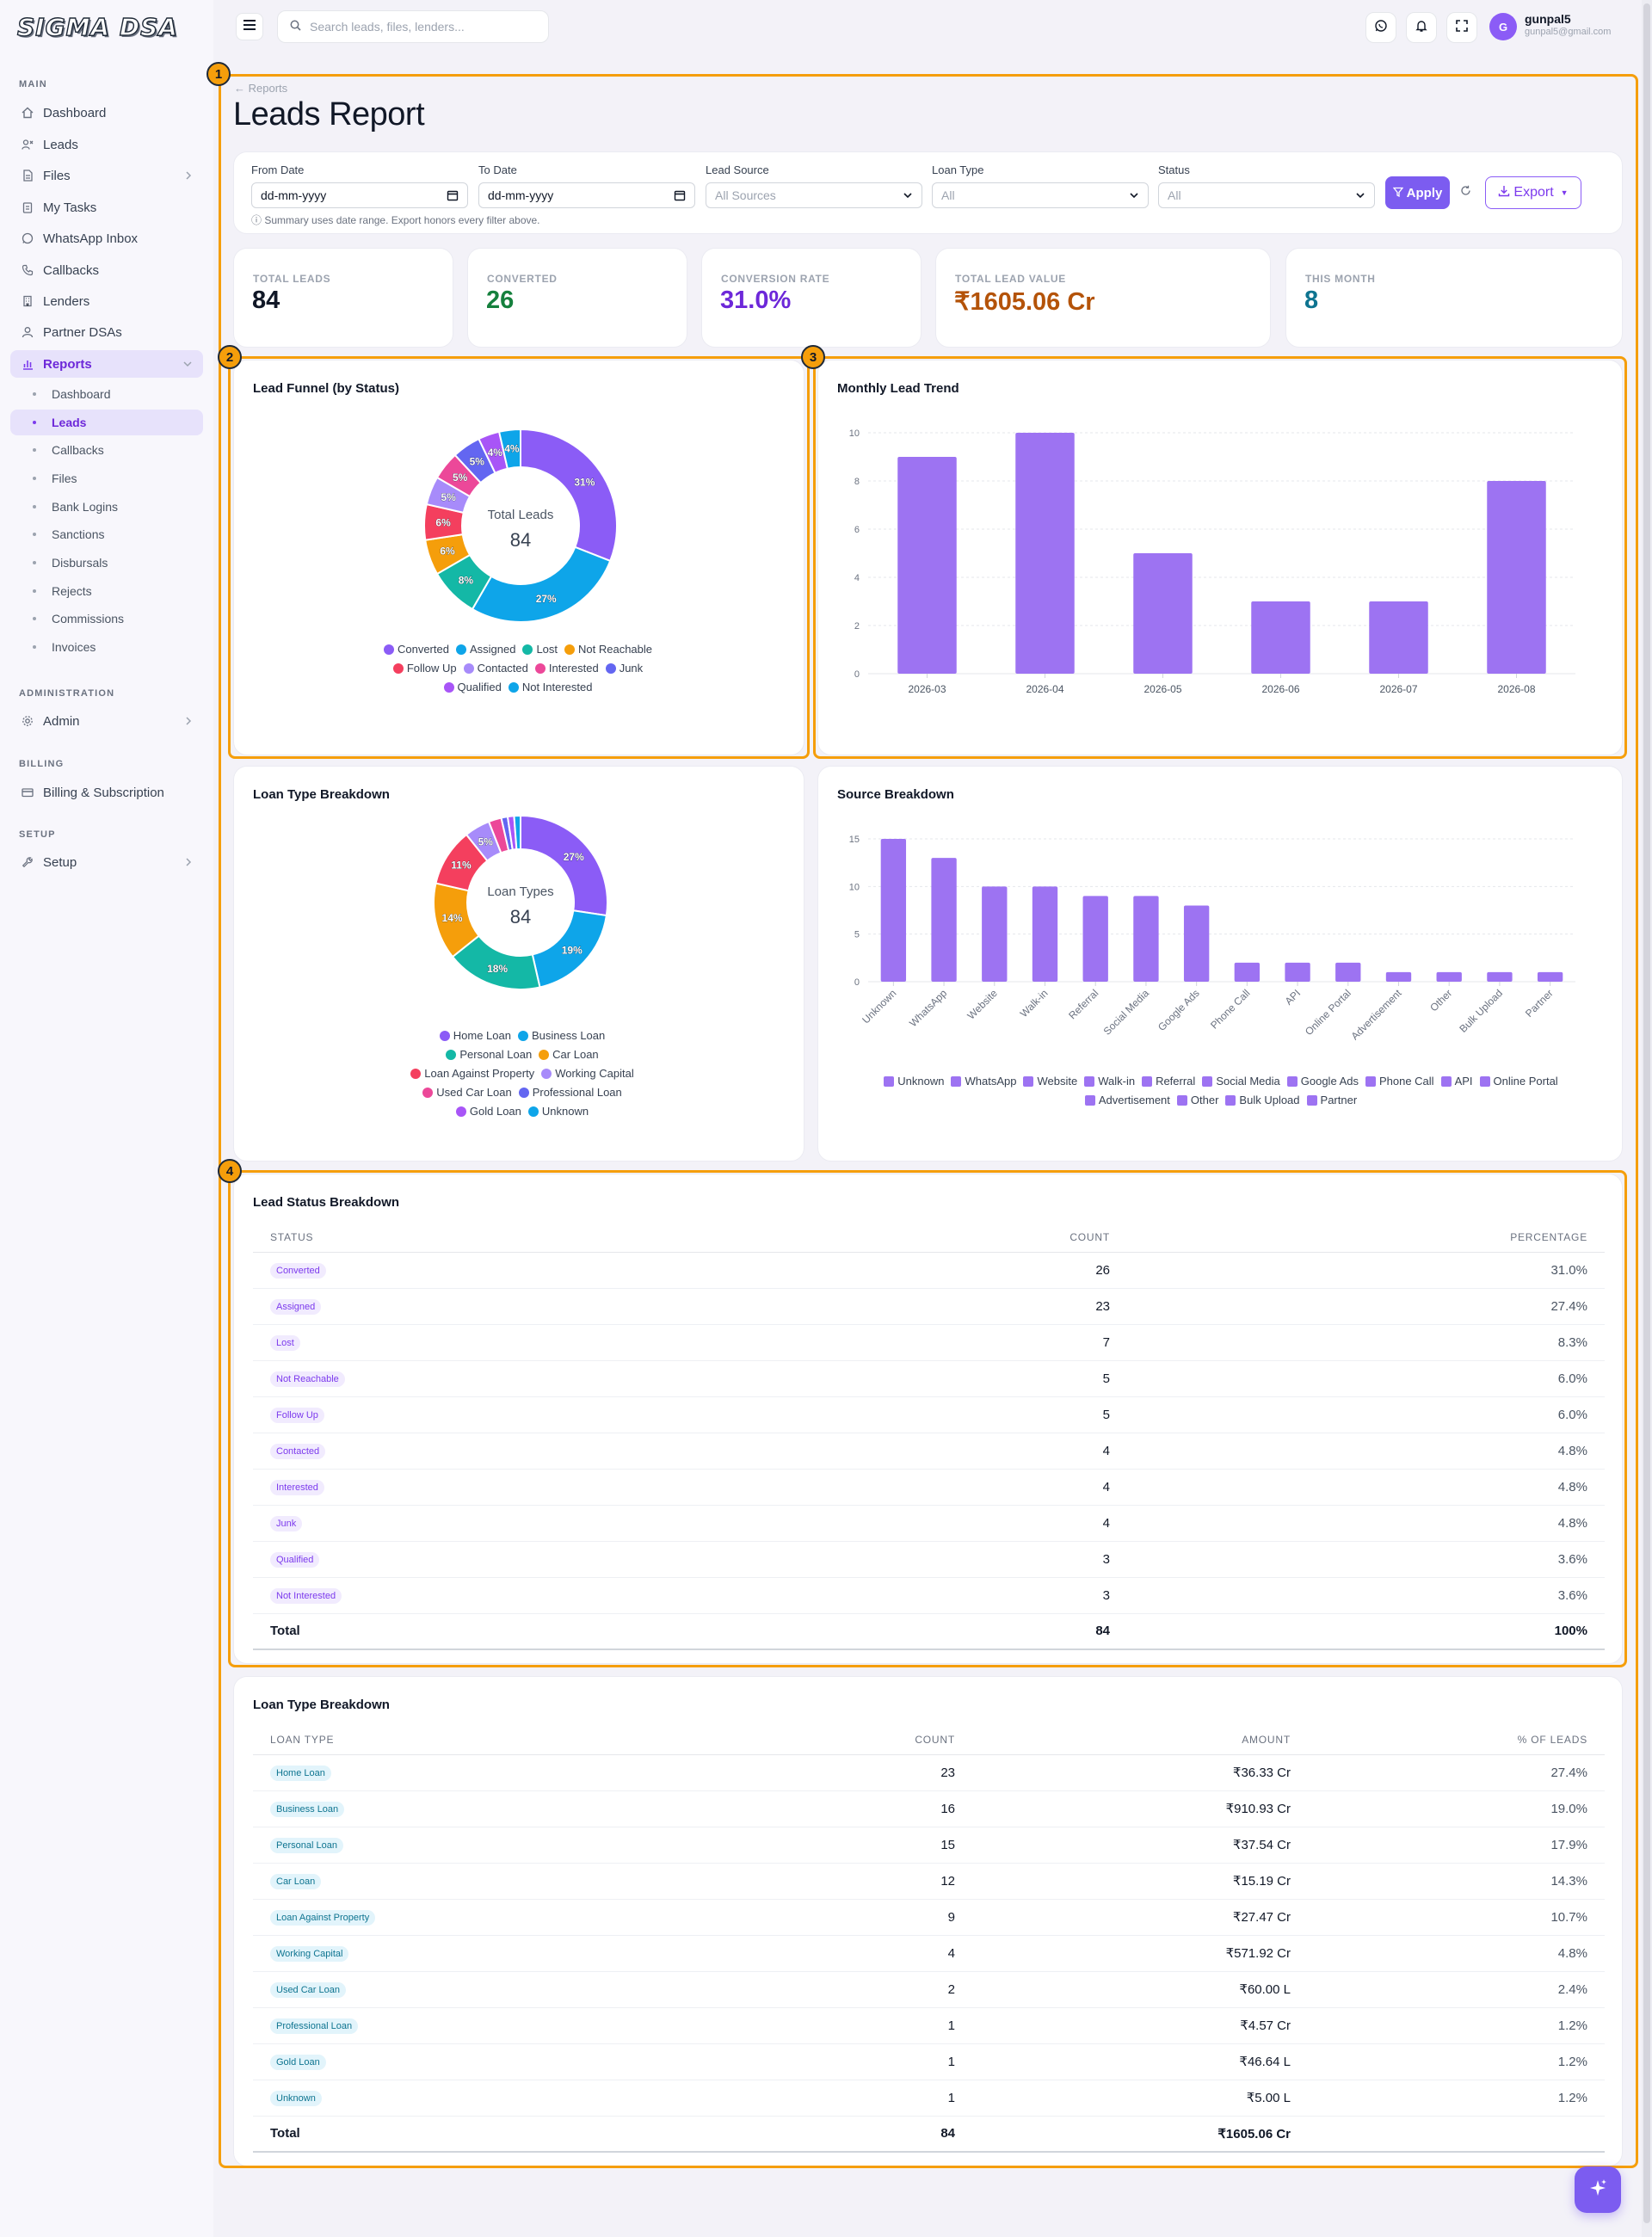 The width and height of the screenshot is (1652, 2237). I want to click on legend-item: Referral, so click(1168, 1081).